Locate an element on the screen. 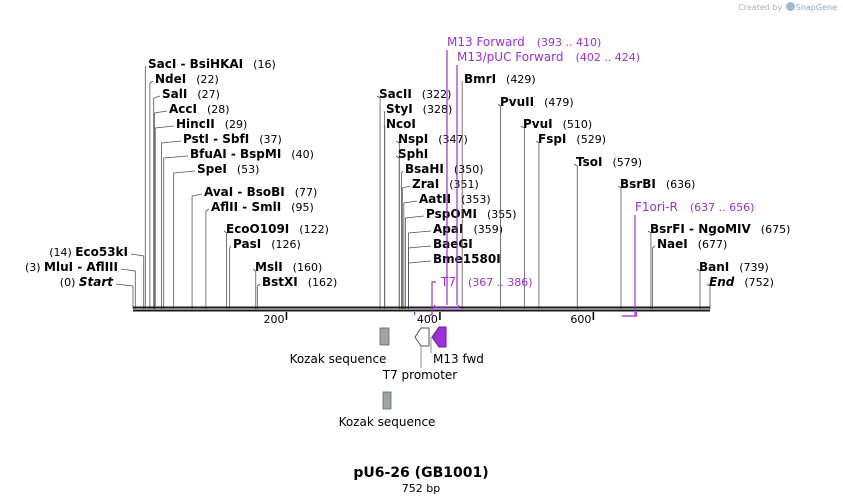  site-name: NaeI is located at coordinates (672, 244).